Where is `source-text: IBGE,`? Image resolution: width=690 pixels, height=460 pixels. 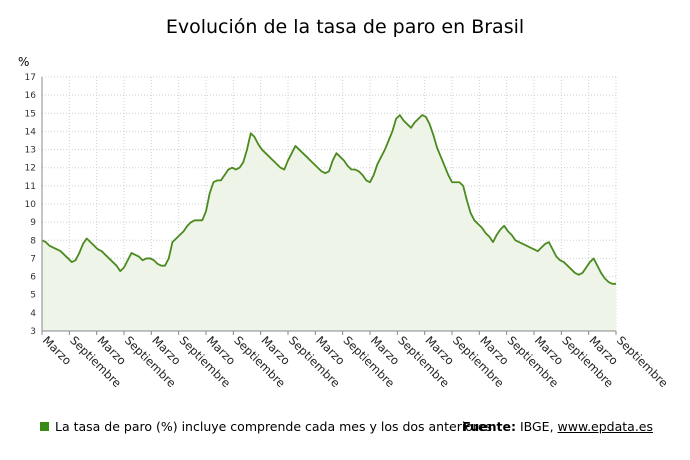
source-text: IBGE, is located at coordinates (536, 426).